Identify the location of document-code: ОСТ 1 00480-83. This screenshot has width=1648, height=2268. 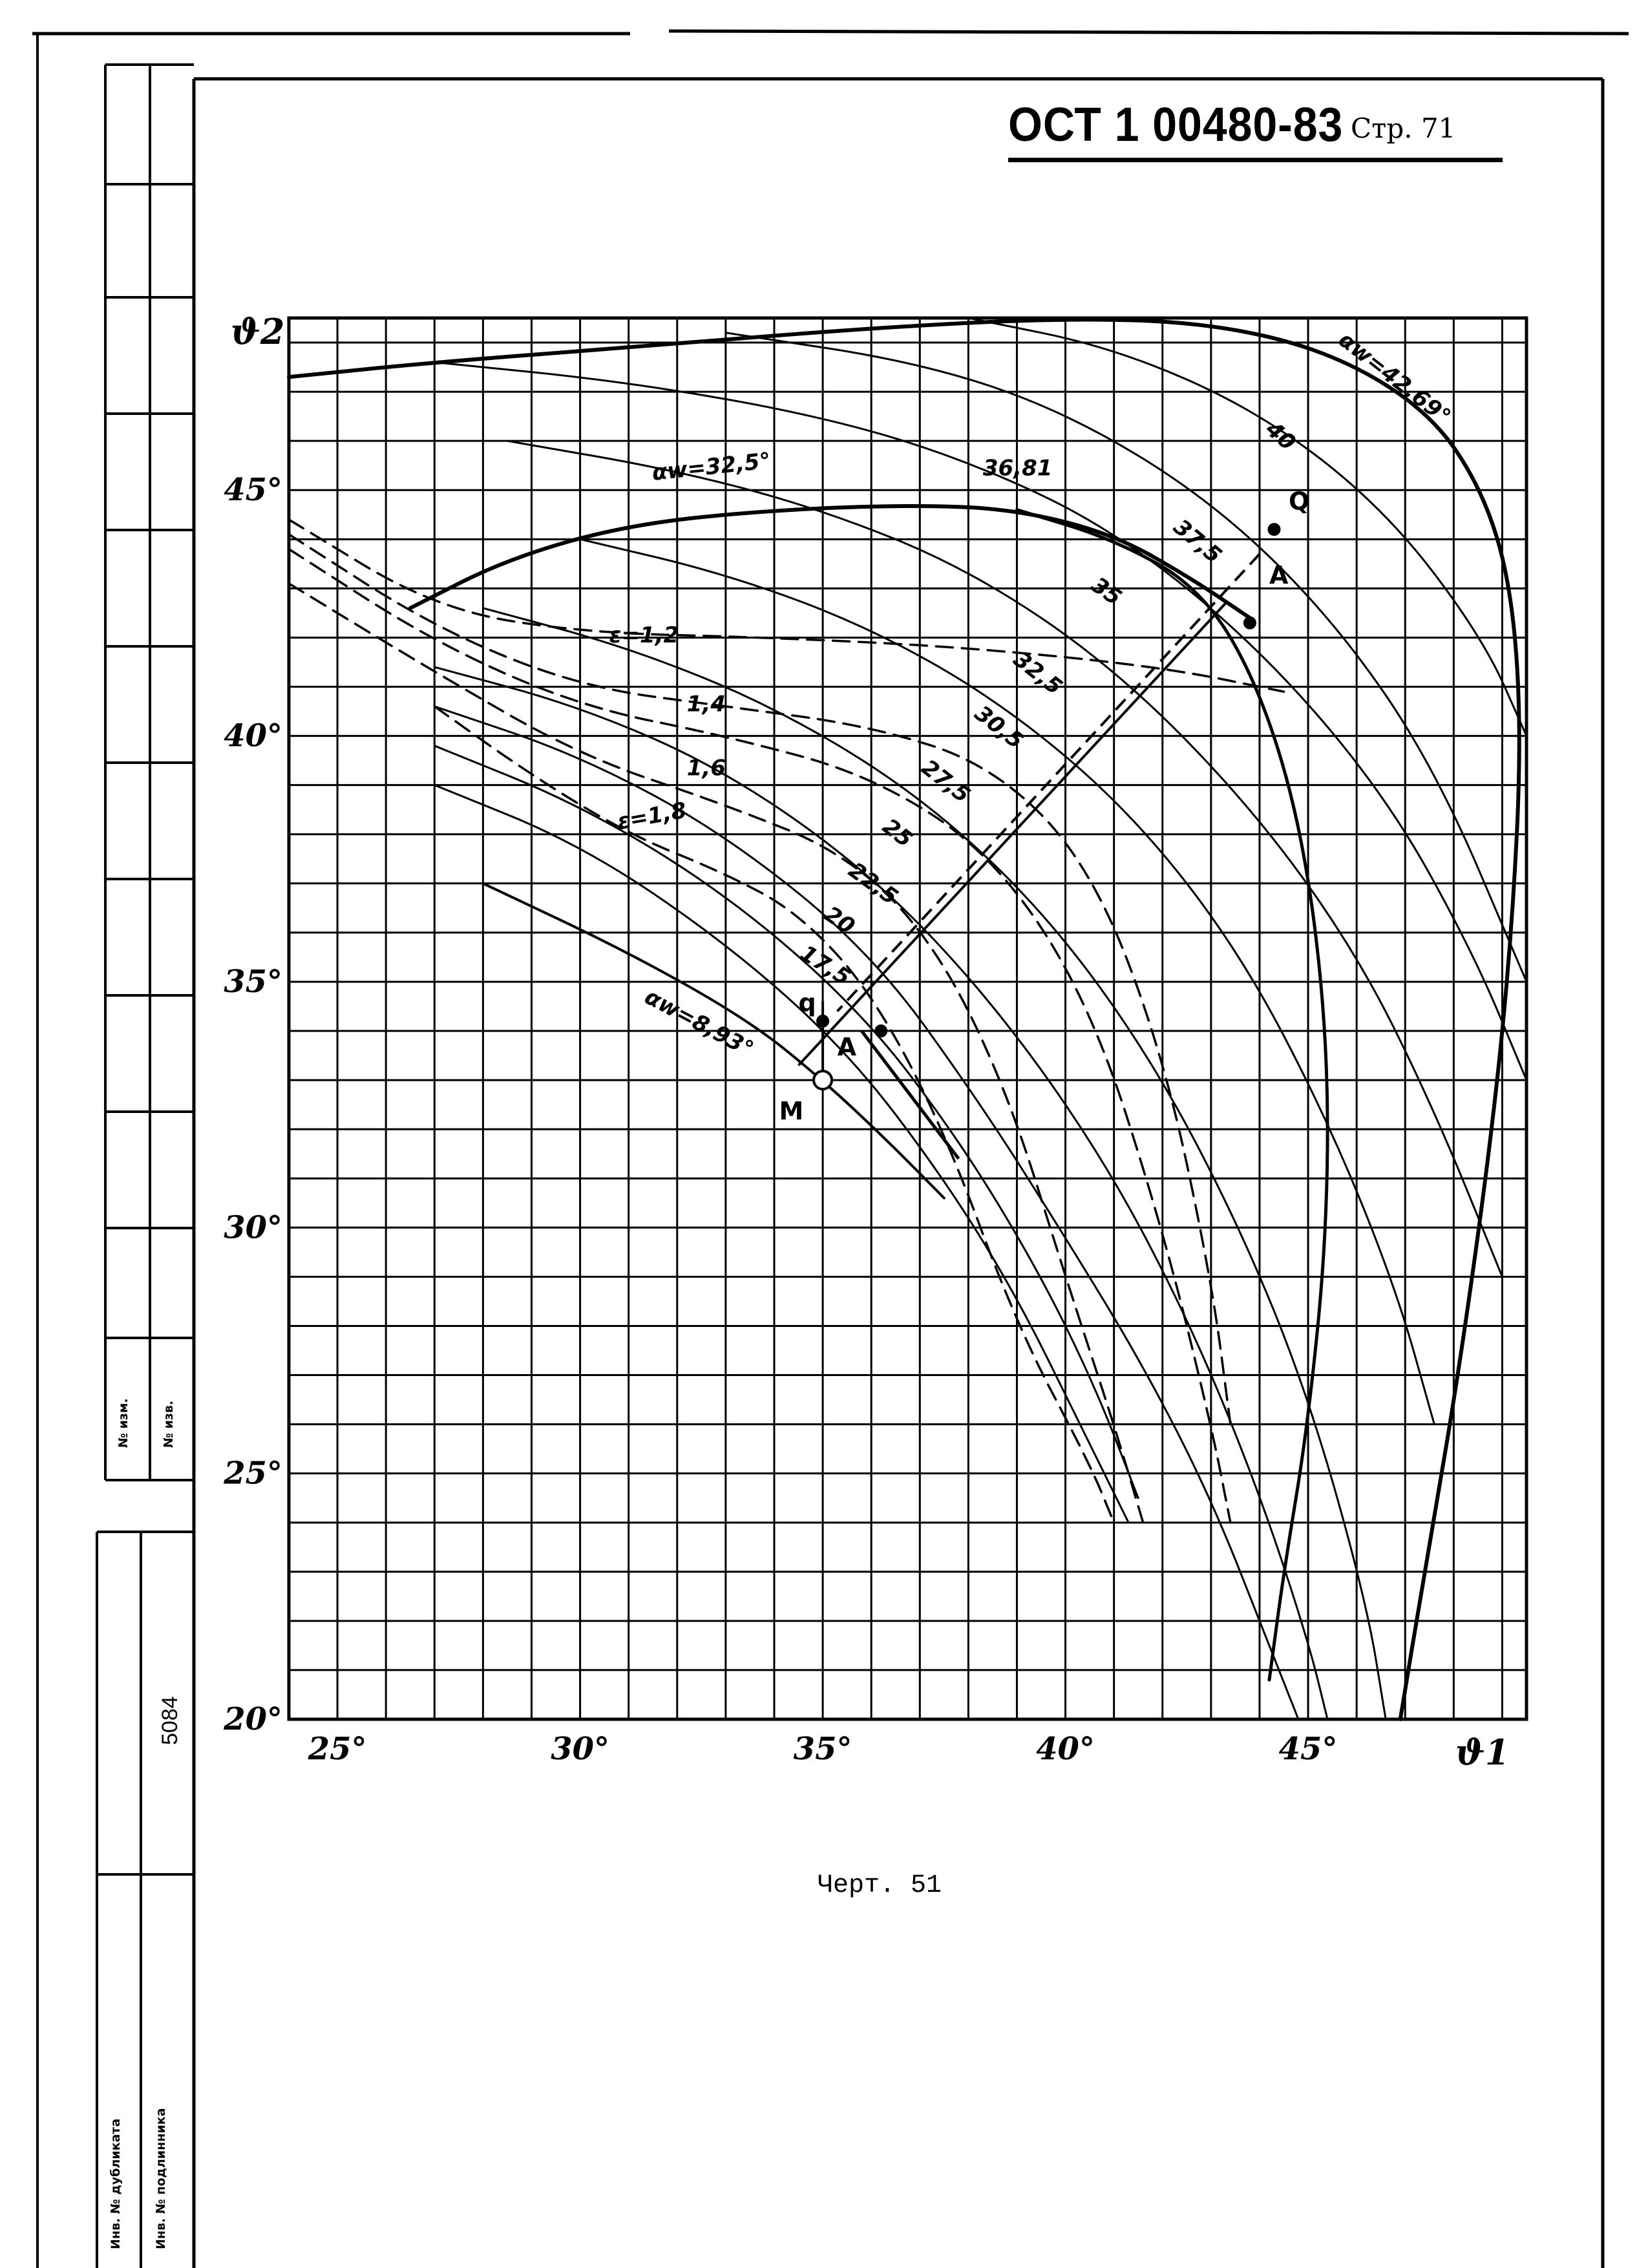
(1176, 124).